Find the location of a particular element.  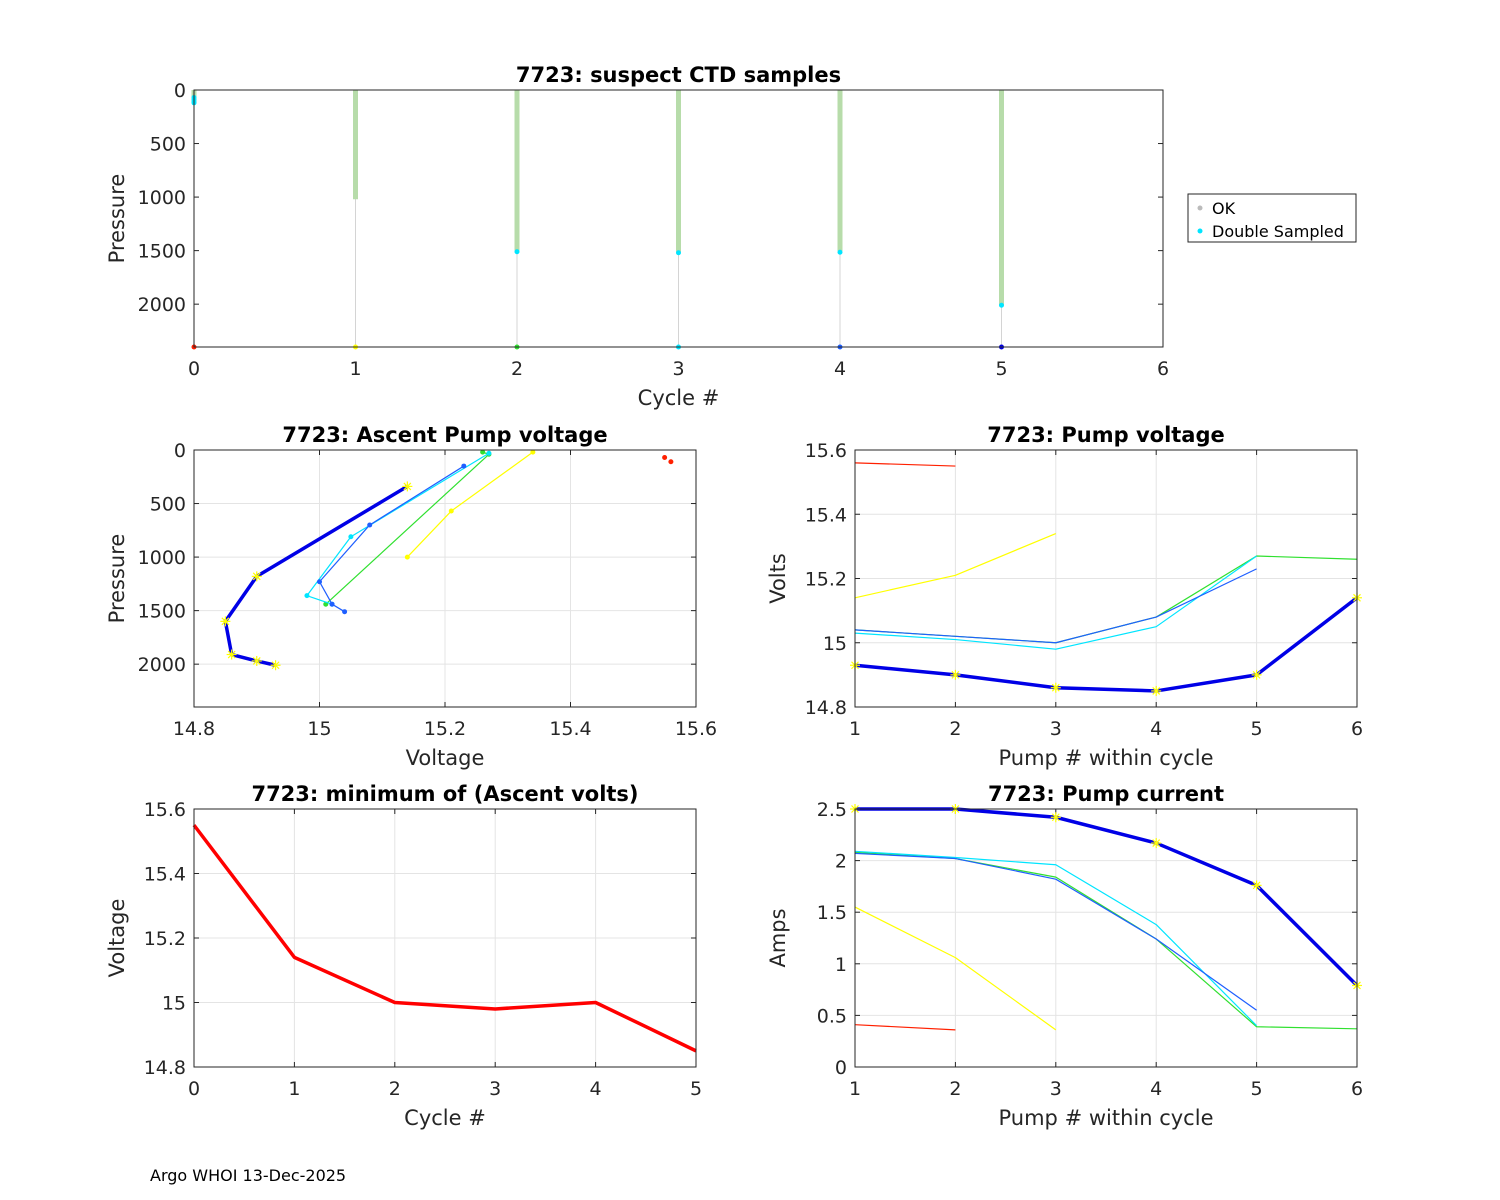

y-axis-label: Voltage is located at coordinates (117, 938).